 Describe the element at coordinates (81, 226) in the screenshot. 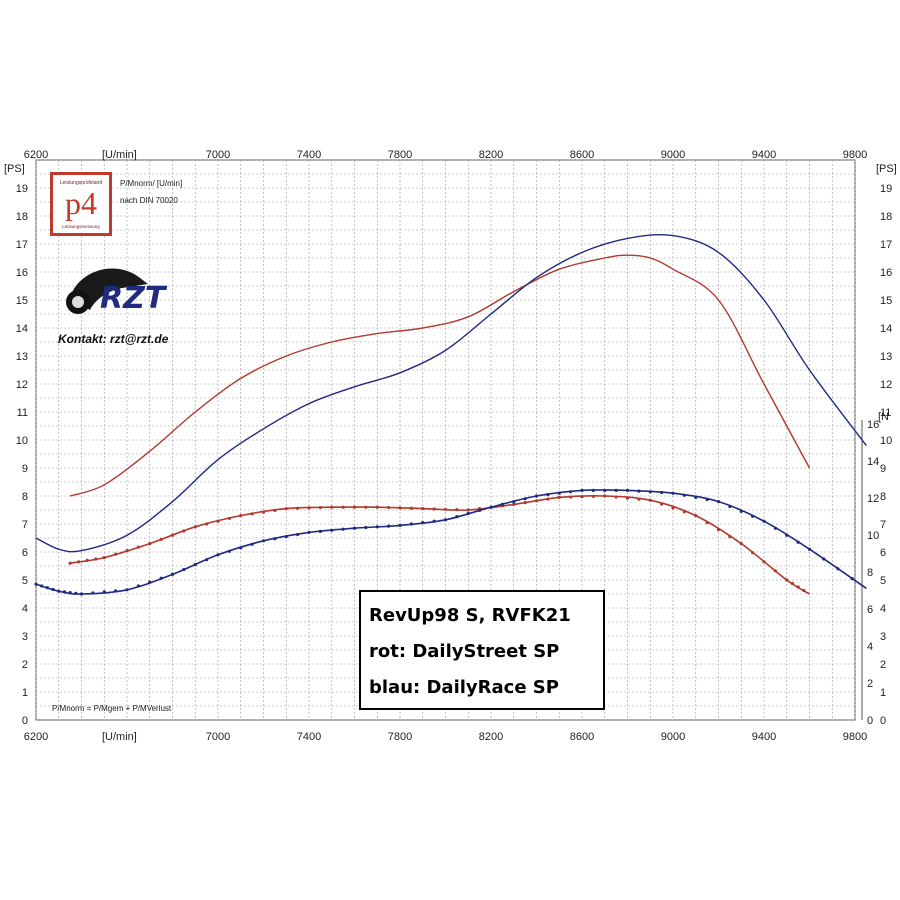

I see `logo-bottom-caption: Leistungsmessung` at that location.